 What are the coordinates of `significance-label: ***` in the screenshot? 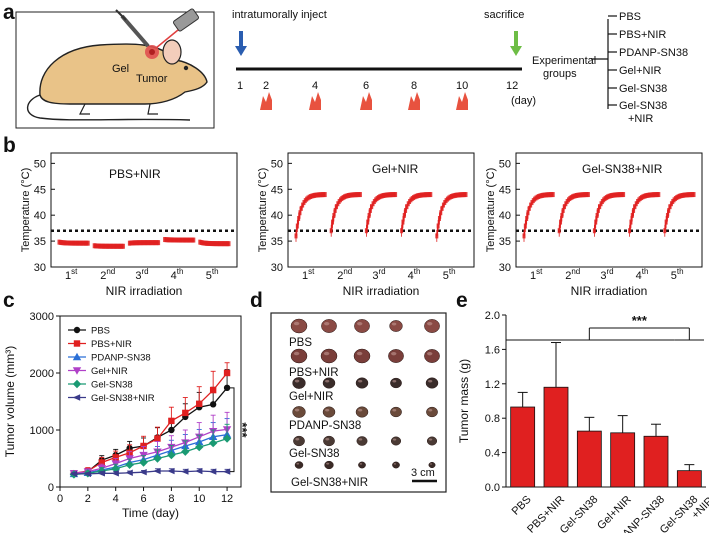 It's located at (242, 430).